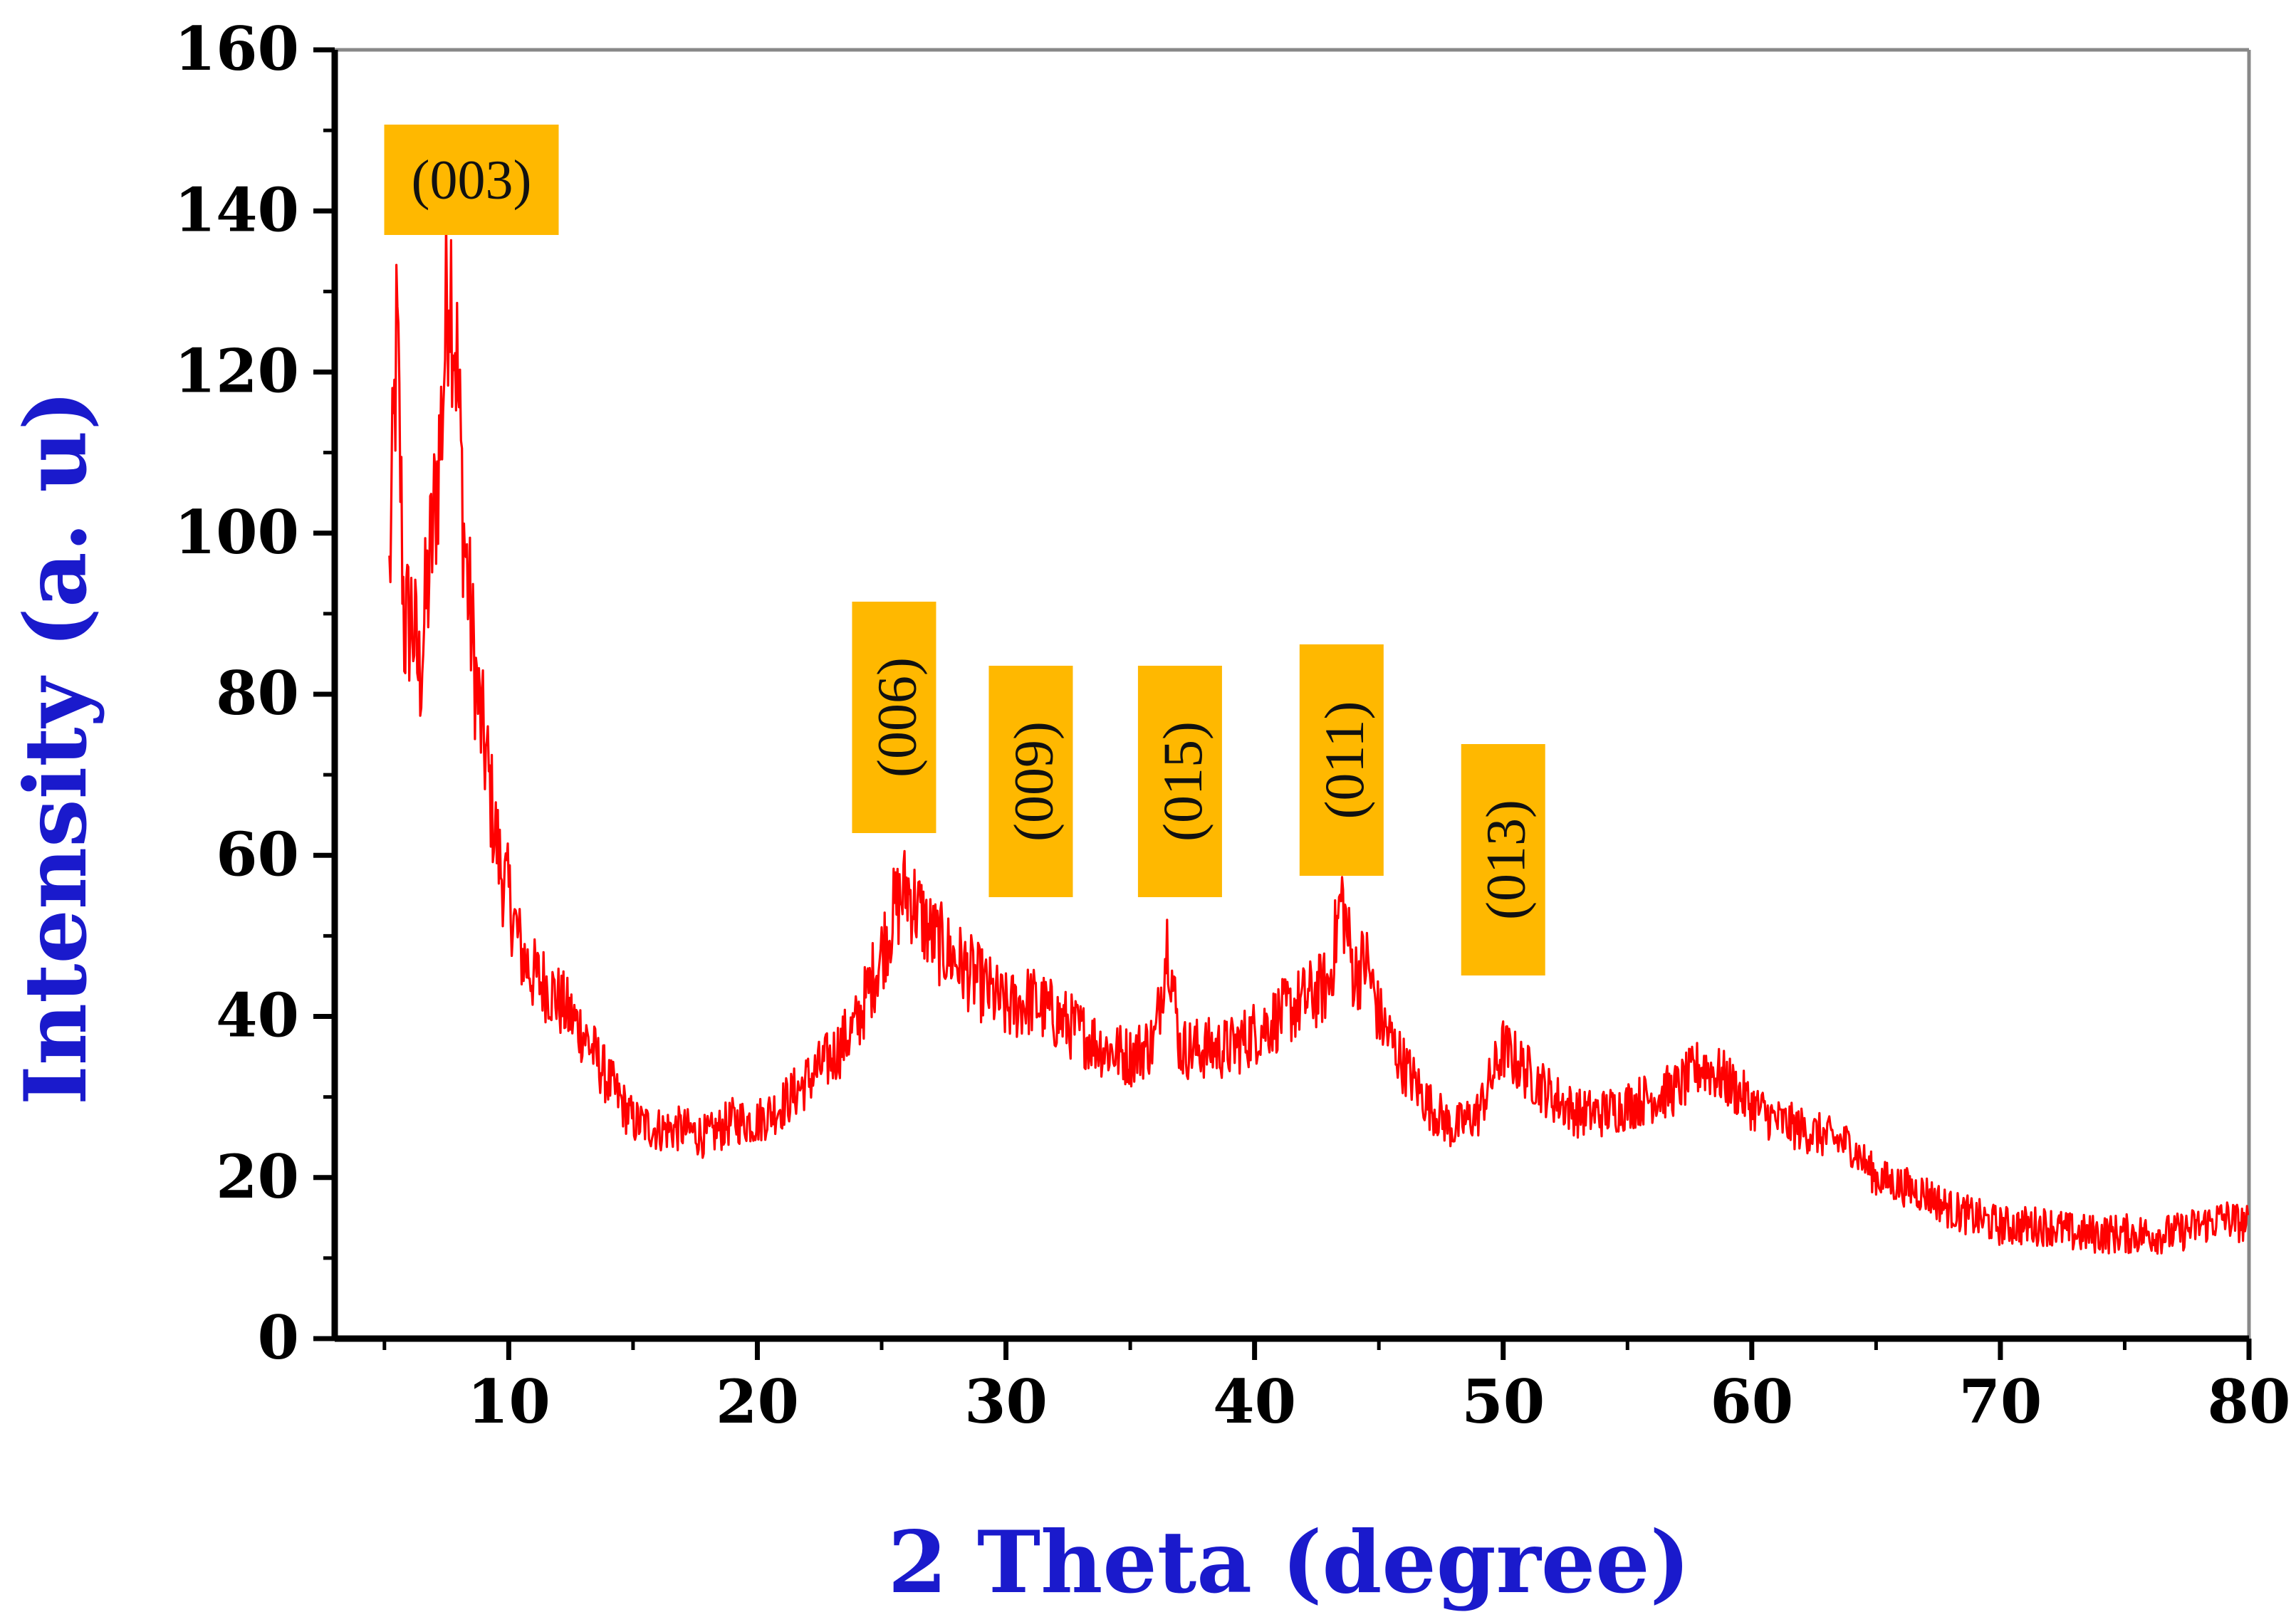 This screenshot has width=2296, height=1622. Describe the element at coordinates (236, 532) in the screenshot. I see `y-tick-label: 100` at that location.